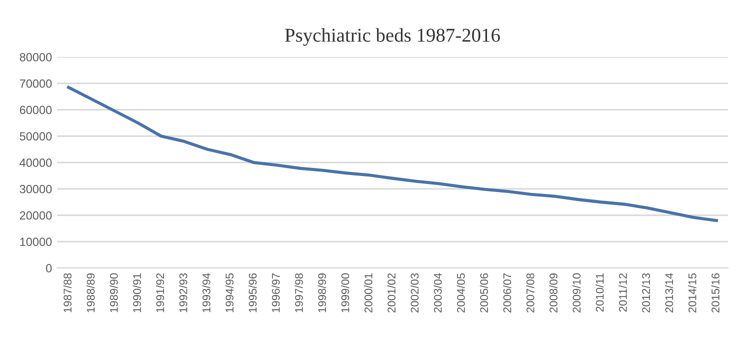 The image size is (754, 349). What do you see at coordinates (622, 292) in the screenshot?
I see `x-tick-label: 2011/12` at bounding box center [622, 292].